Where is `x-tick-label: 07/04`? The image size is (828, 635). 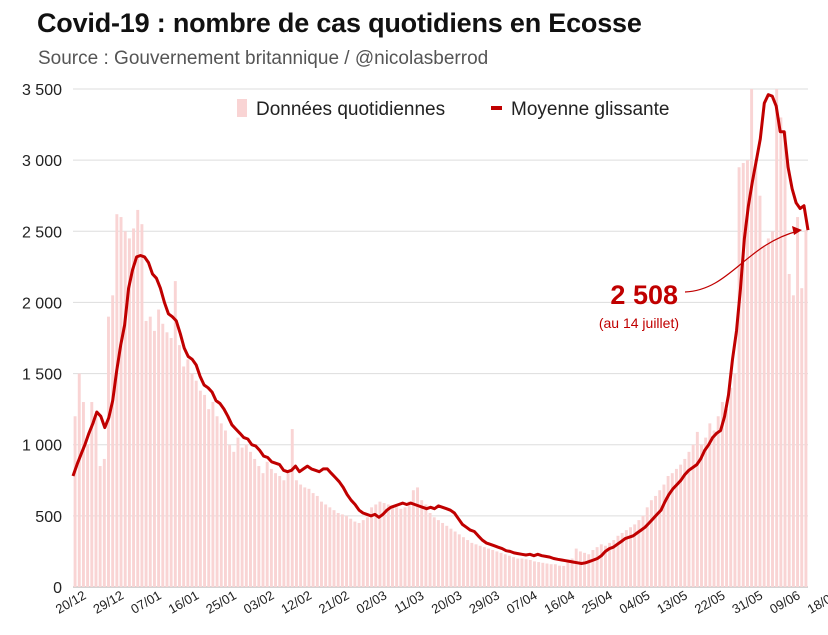 x-tick-label: 07/04 is located at coordinates (522, 601).